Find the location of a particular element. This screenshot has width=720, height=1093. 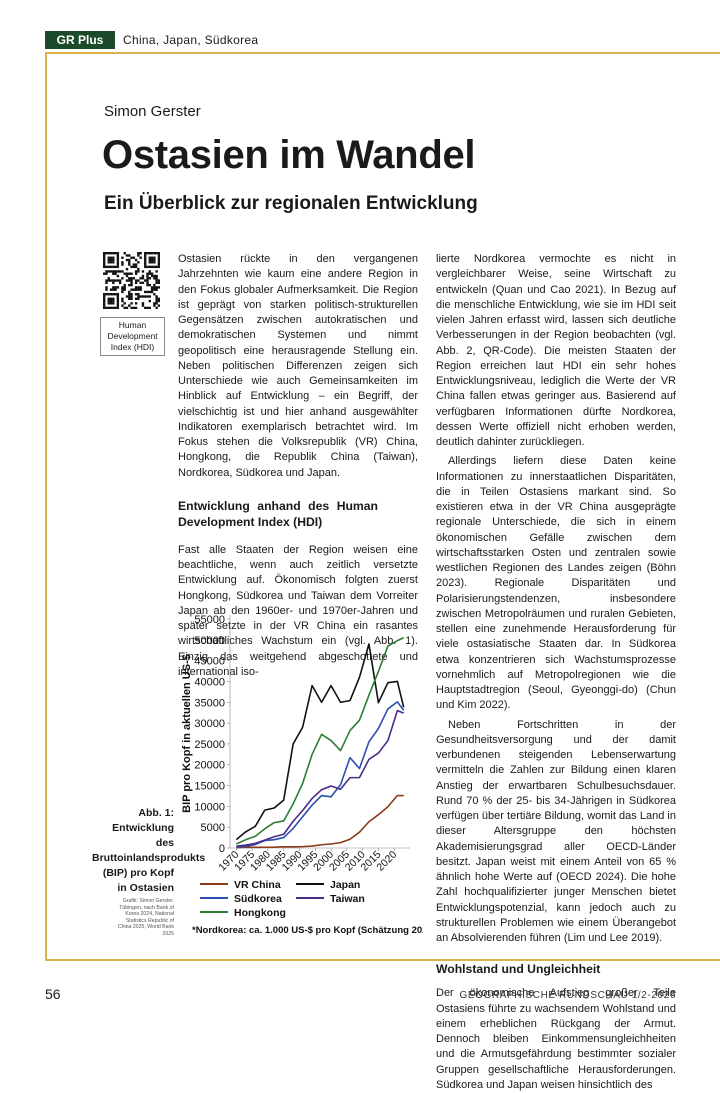

sidebar-box: Human Development Index (HDI) is located at coordinates (132, 336).